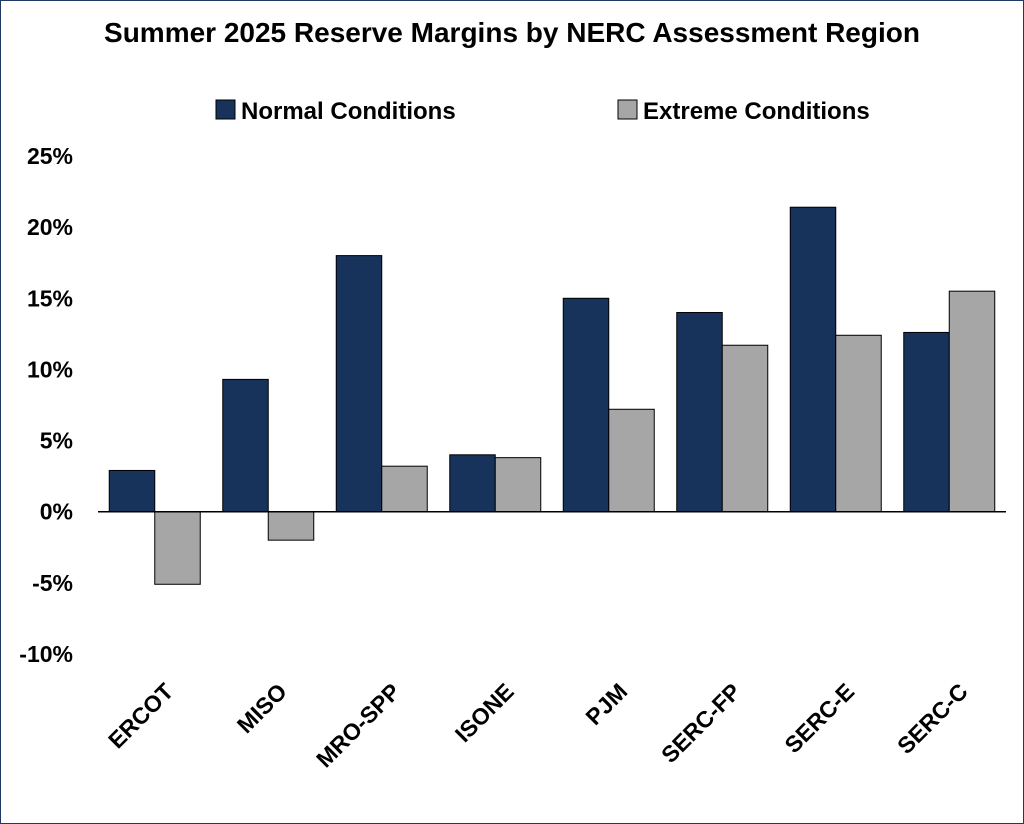 The width and height of the screenshot is (1024, 824). What do you see at coordinates (745, 428) in the screenshot?
I see `bar-extreme-serc-fp` at bounding box center [745, 428].